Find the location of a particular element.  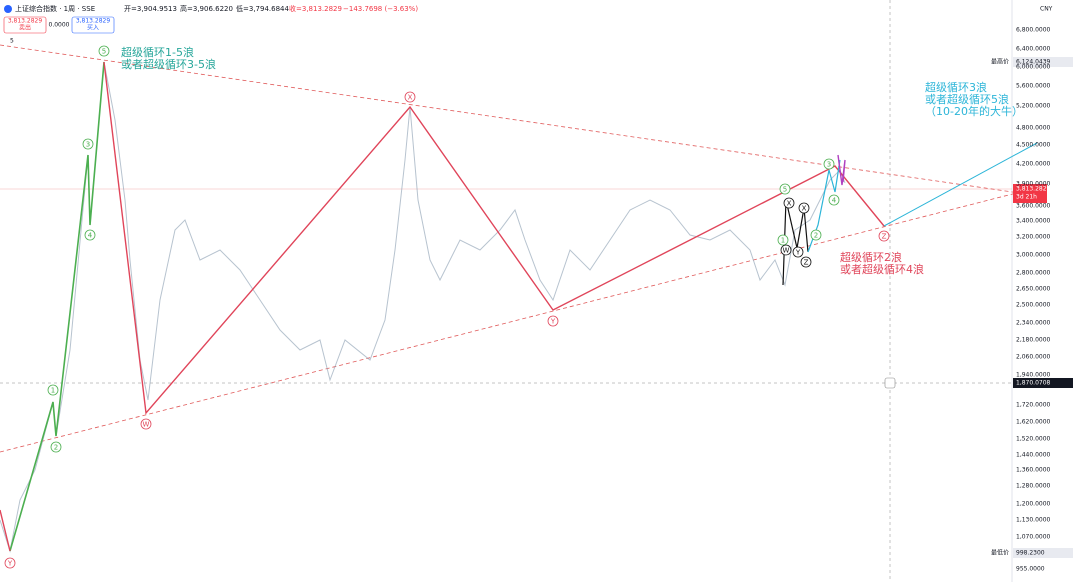

spread: 0.0000 is located at coordinates (59, 25).